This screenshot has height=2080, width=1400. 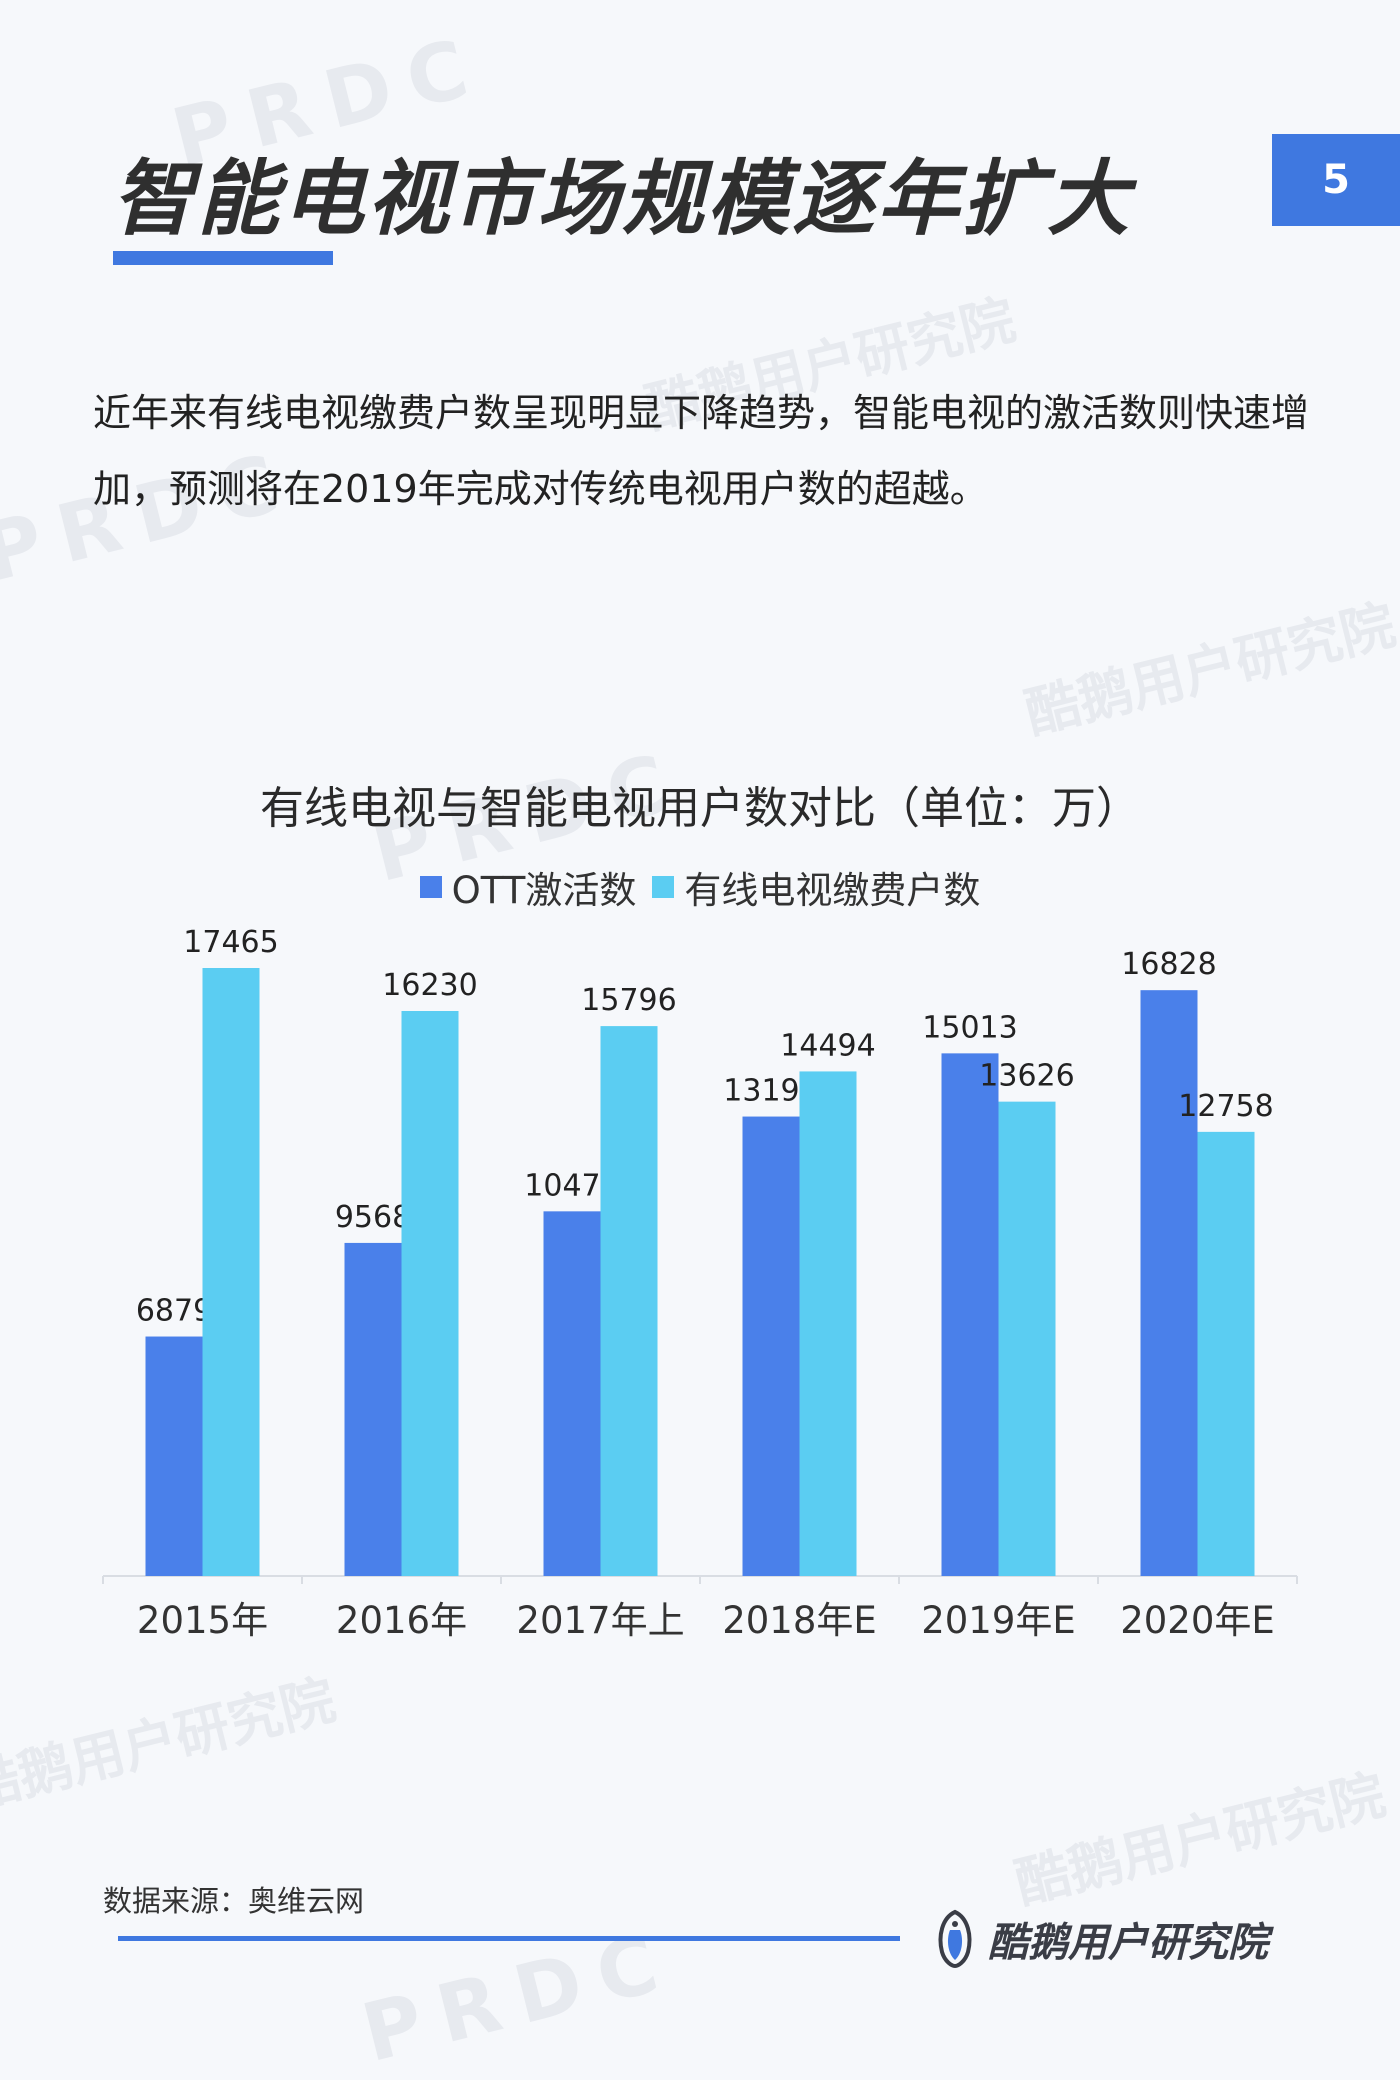 What do you see at coordinates (1026, 1076) in the screenshot?
I see `data-label: 13626` at bounding box center [1026, 1076].